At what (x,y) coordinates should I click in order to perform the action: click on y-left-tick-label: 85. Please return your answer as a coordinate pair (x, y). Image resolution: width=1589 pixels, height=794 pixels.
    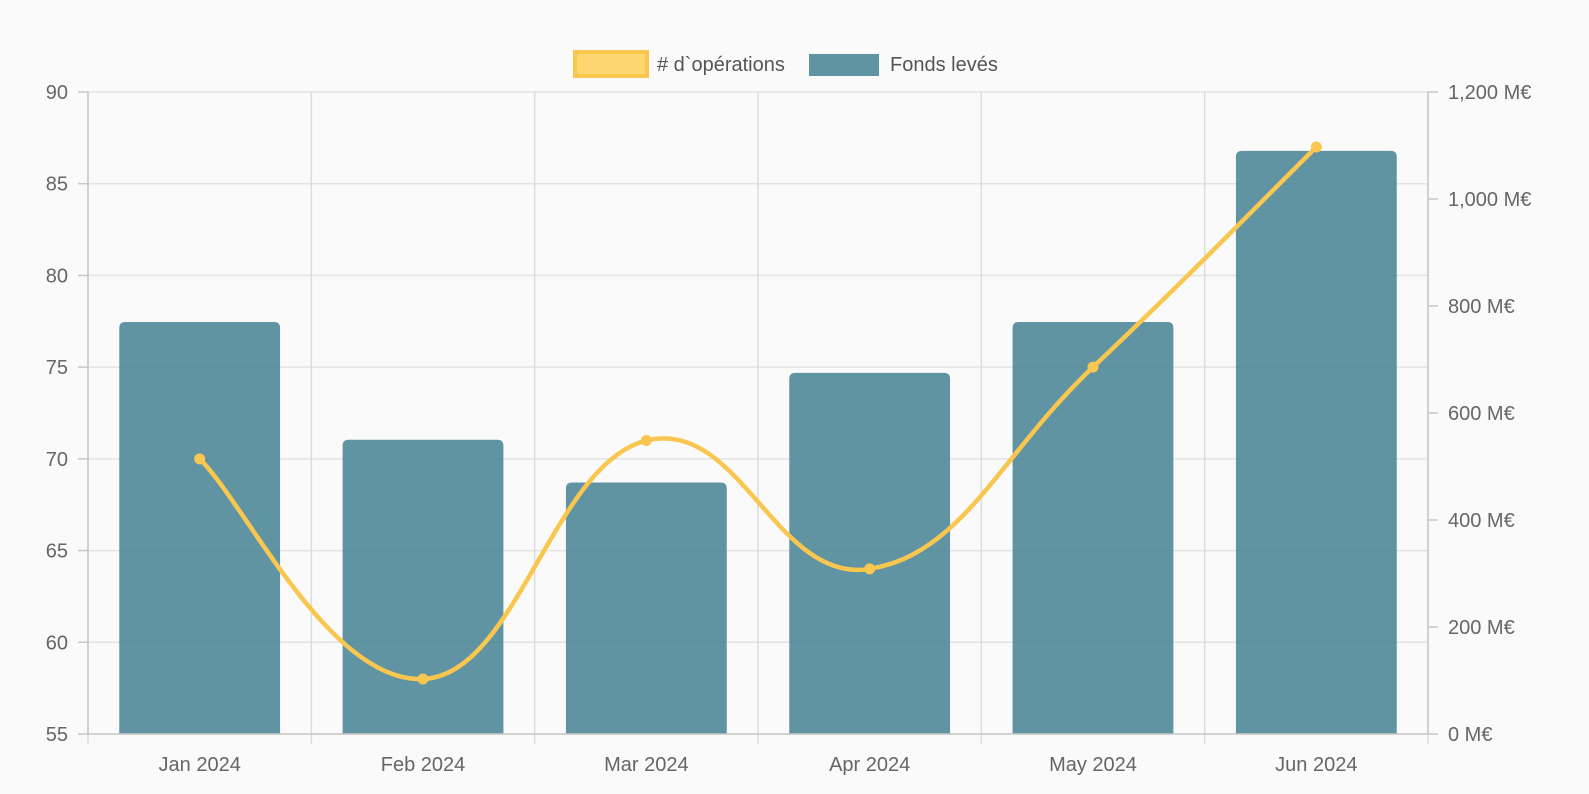
    Looking at the image, I should click on (57, 185).